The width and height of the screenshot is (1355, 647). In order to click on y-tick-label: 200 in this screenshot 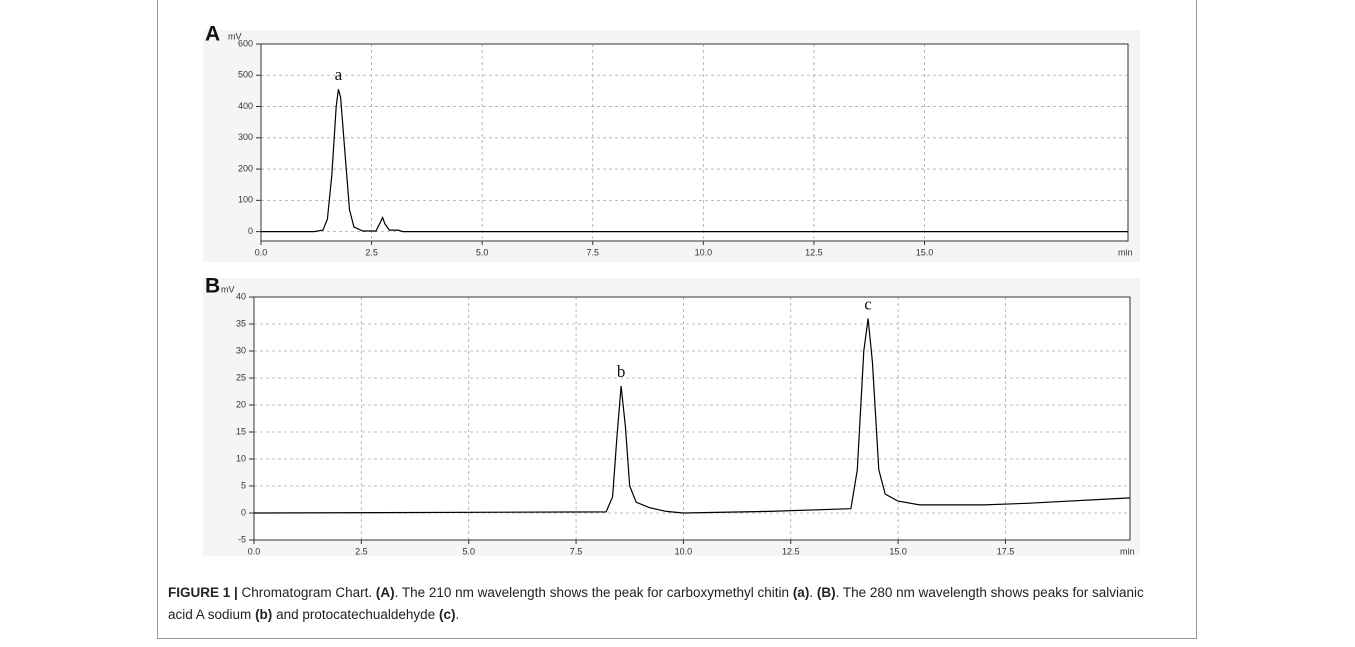, I will do `click(245, 168)`.